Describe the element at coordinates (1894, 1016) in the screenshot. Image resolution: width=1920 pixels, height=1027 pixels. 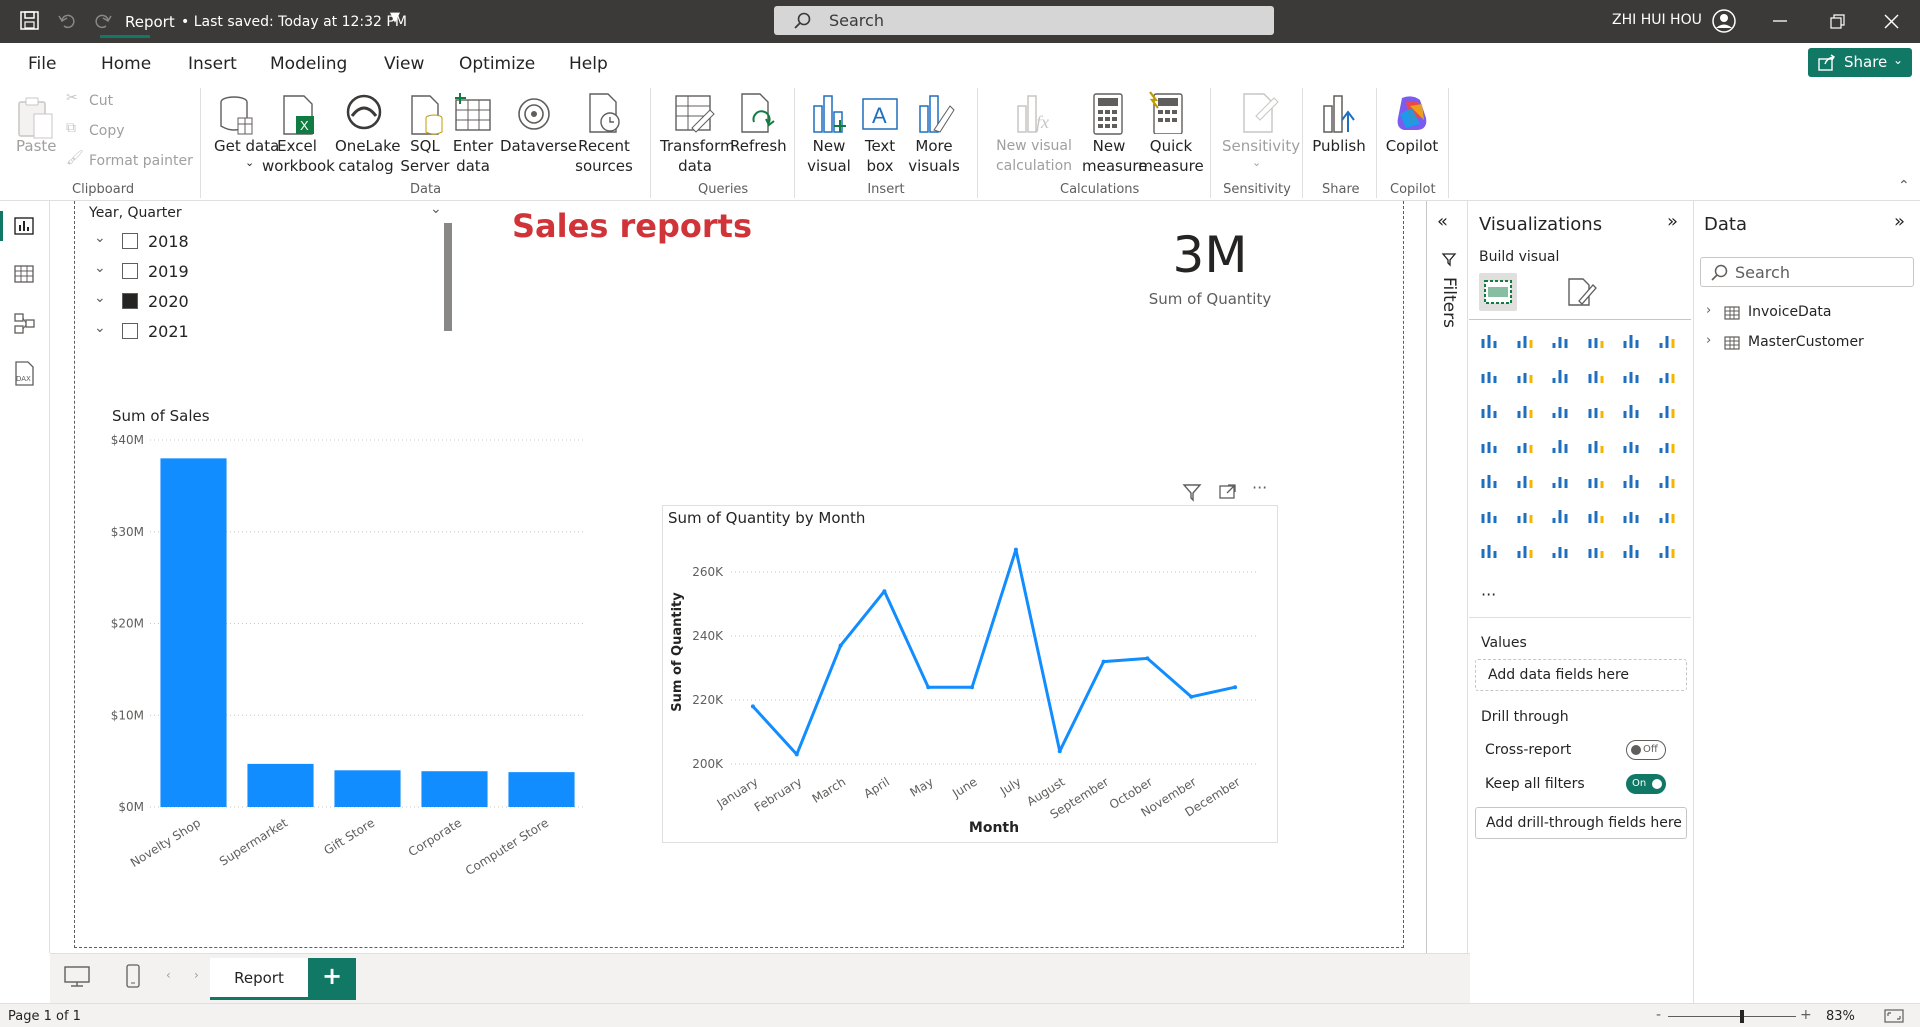
I see `fit-to-page-icon` at that location.